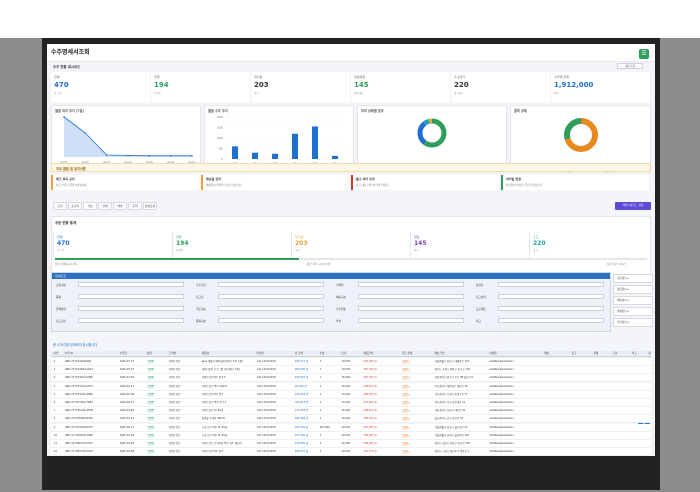  What do you see at coordinates (101, 87) in the screenshot?
I see `kpi-card: 전체 470 총 건수` at bounding box center [101, 87].